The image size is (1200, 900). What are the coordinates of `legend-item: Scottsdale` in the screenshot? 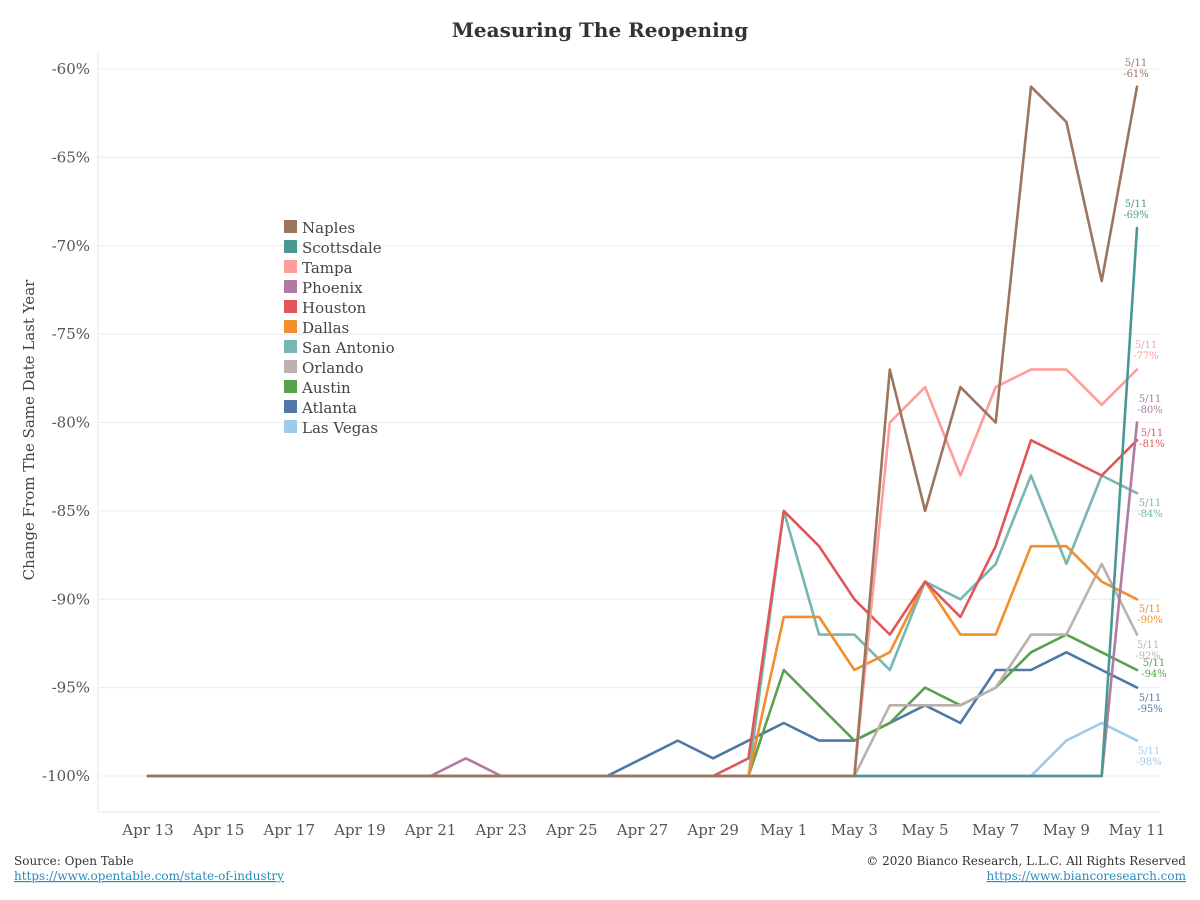 It's located at (333, 248).